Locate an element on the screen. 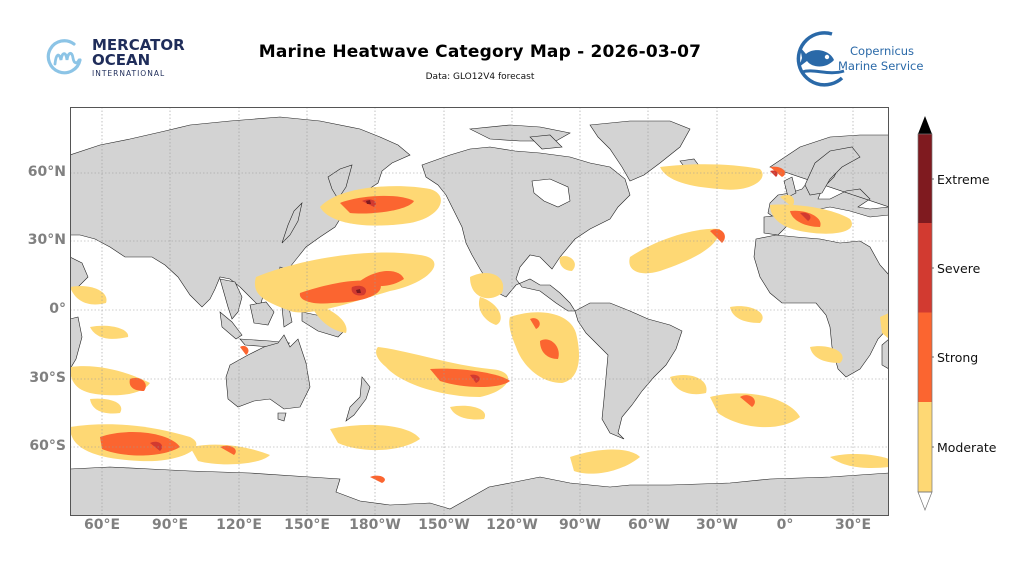  lat-label-60n: 60°N is located at coordinates (46, 172).